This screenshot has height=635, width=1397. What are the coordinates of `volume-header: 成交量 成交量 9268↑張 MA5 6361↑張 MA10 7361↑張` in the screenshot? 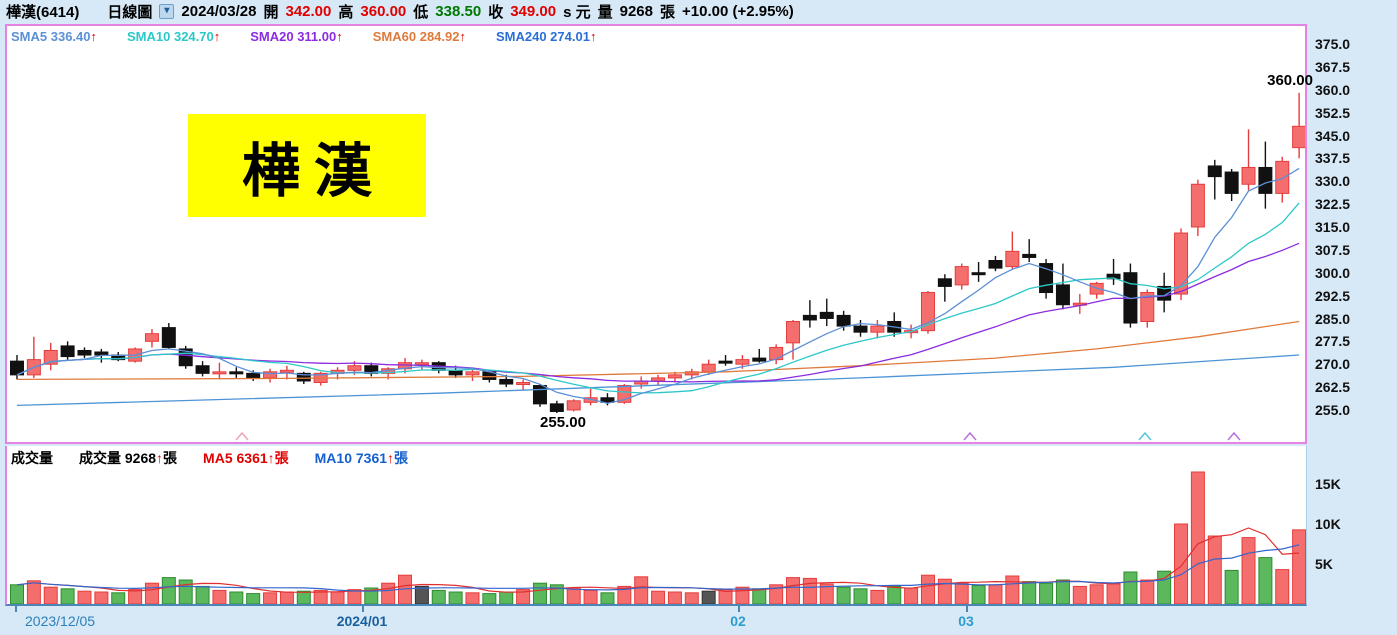 It's located at (209, 458).